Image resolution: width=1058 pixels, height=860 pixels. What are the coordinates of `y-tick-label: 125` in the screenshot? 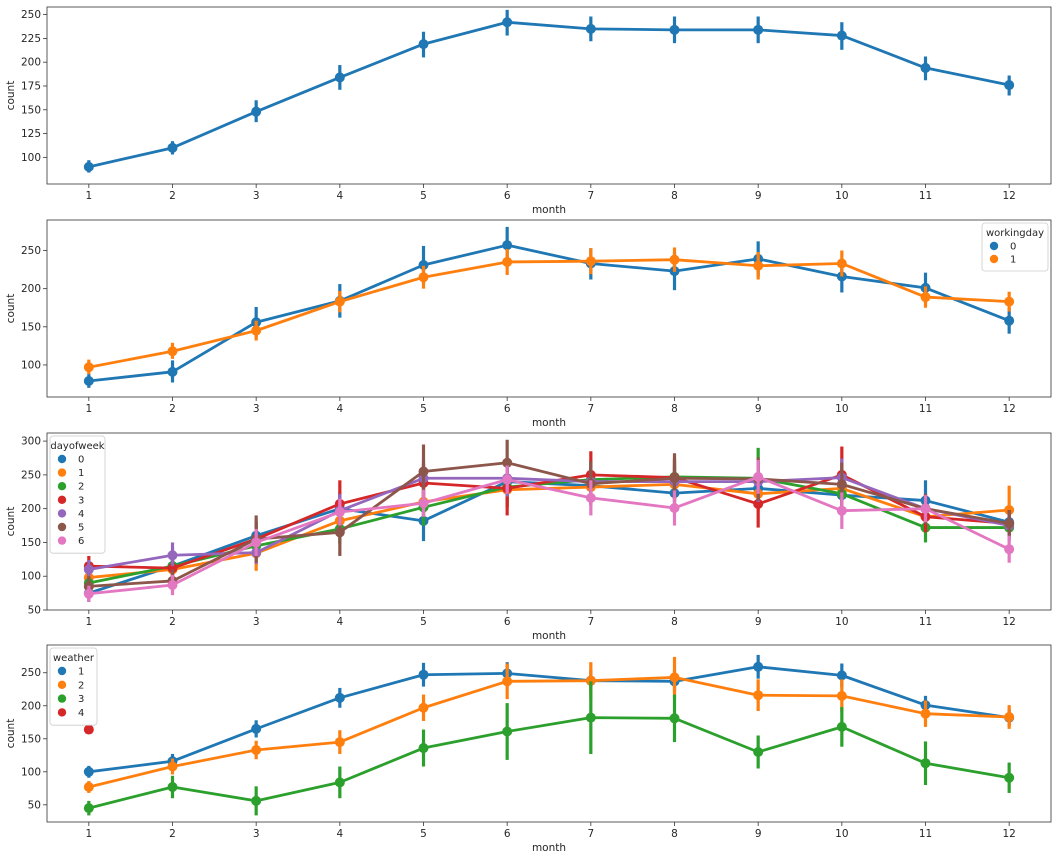 It's located at (31, 134).